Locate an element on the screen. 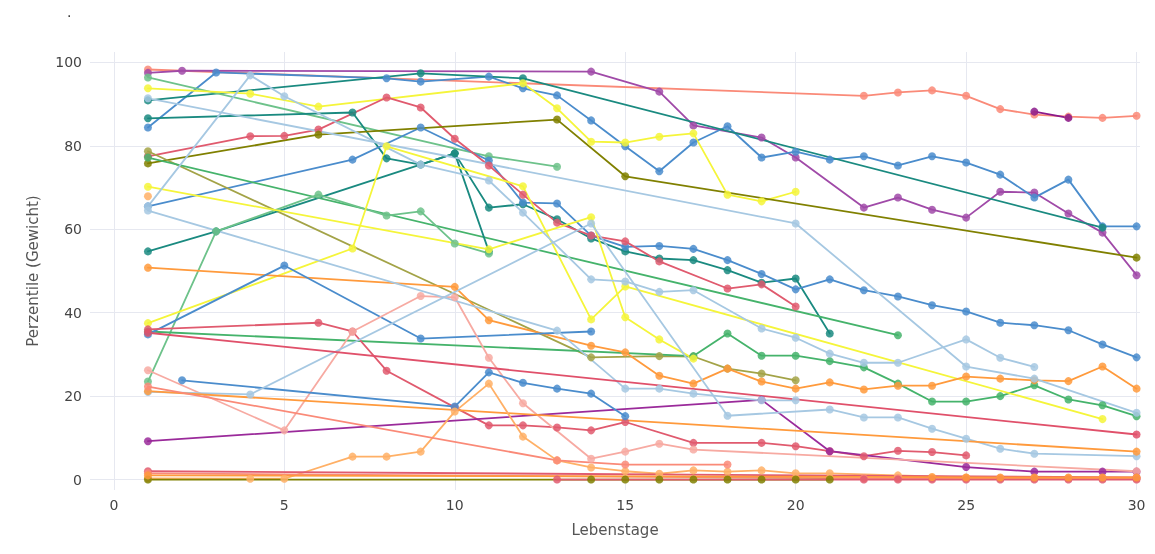 Image resolution: width=1155 pixels, height=554 pixels. chart-title: . is located at coordinates (69, 12).